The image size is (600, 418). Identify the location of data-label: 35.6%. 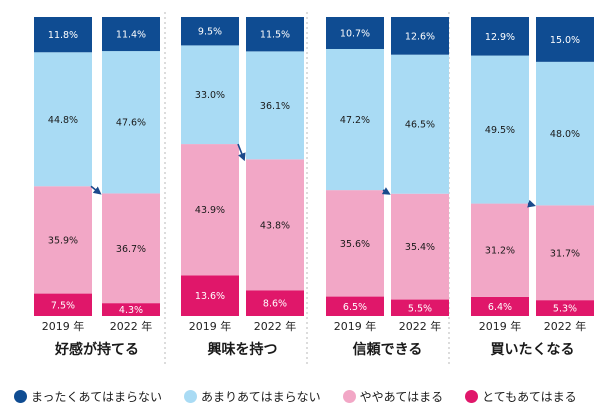
(355, 244).